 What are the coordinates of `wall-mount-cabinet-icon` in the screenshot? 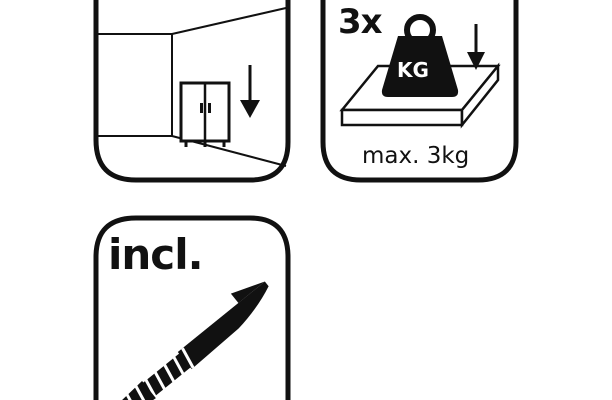 It's located at (192, 91).